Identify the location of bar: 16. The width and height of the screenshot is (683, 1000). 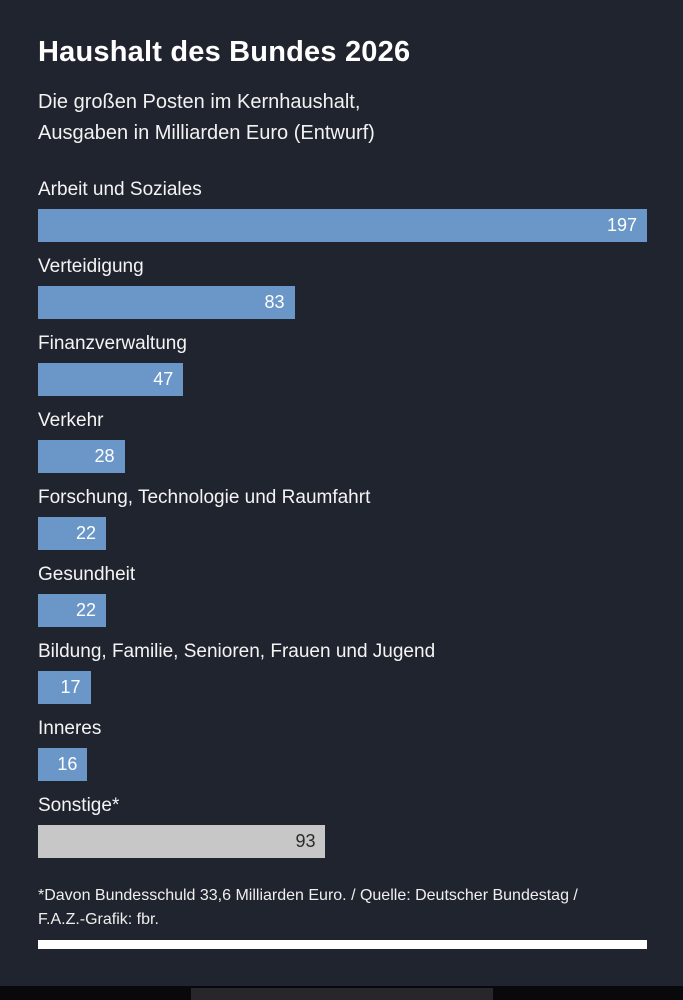
(63, 765).